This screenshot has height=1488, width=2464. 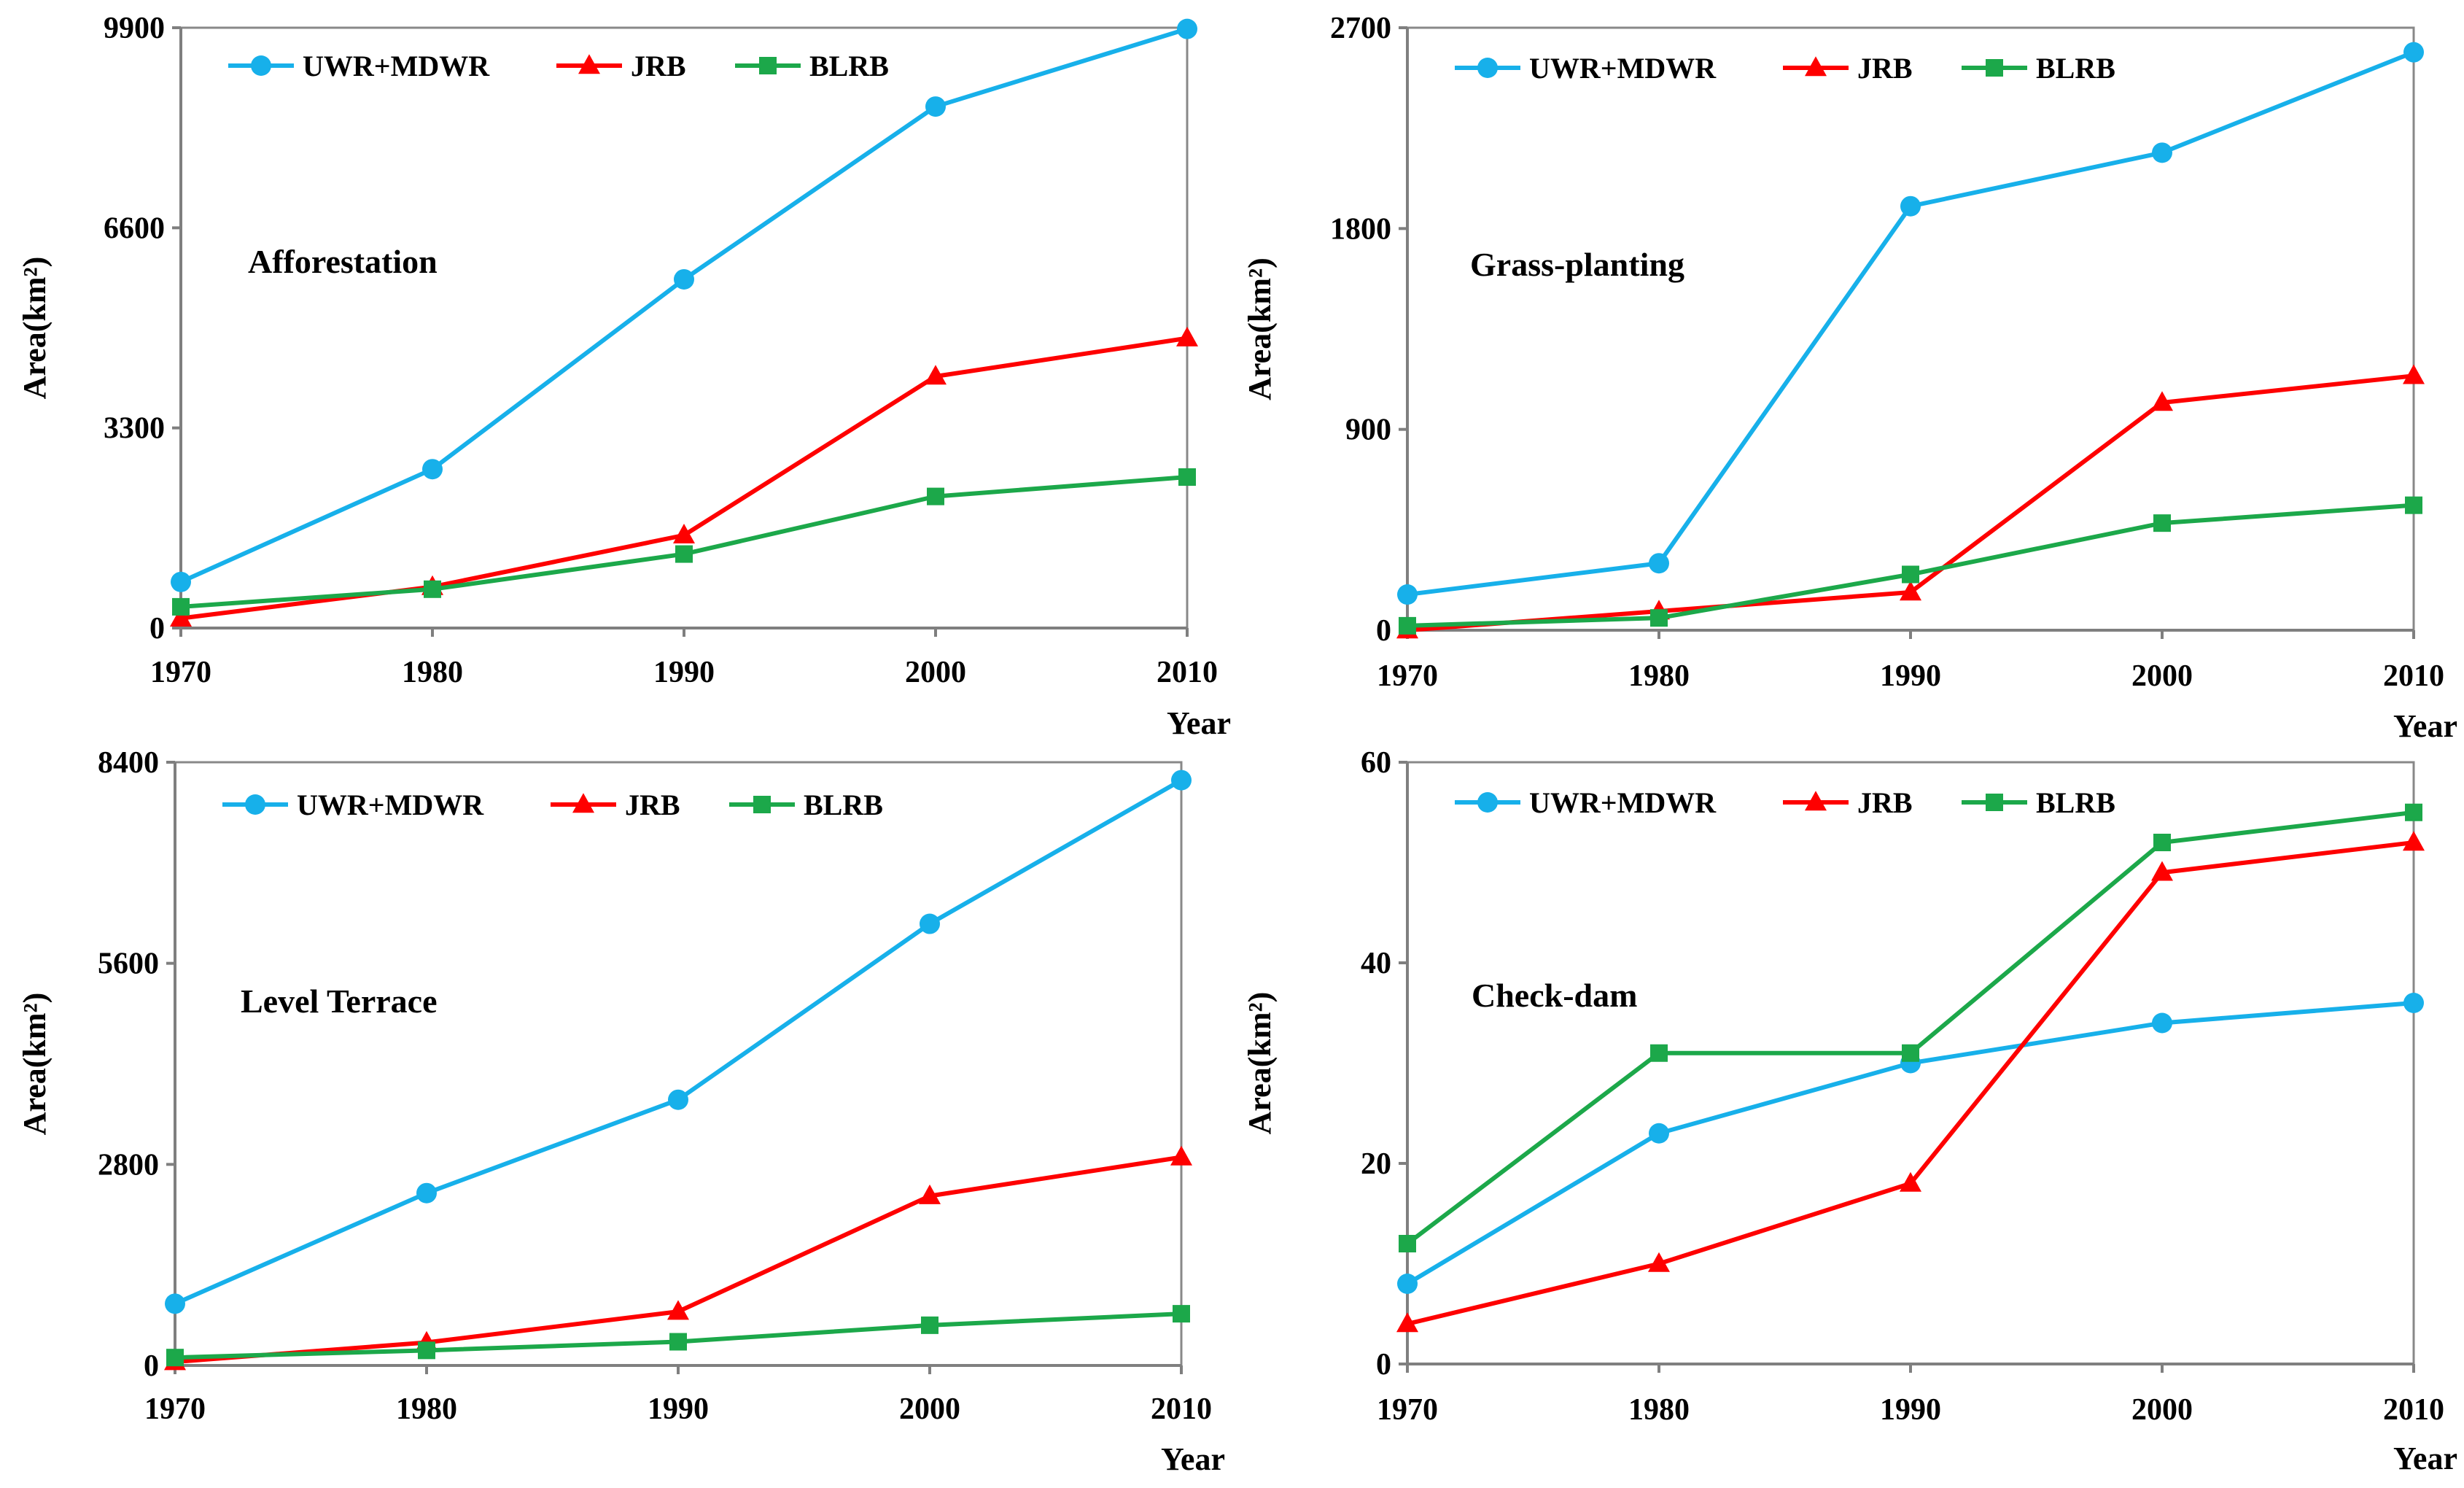 I want to click on x-tick-label: 1980, so click(x=1659, y=1410).